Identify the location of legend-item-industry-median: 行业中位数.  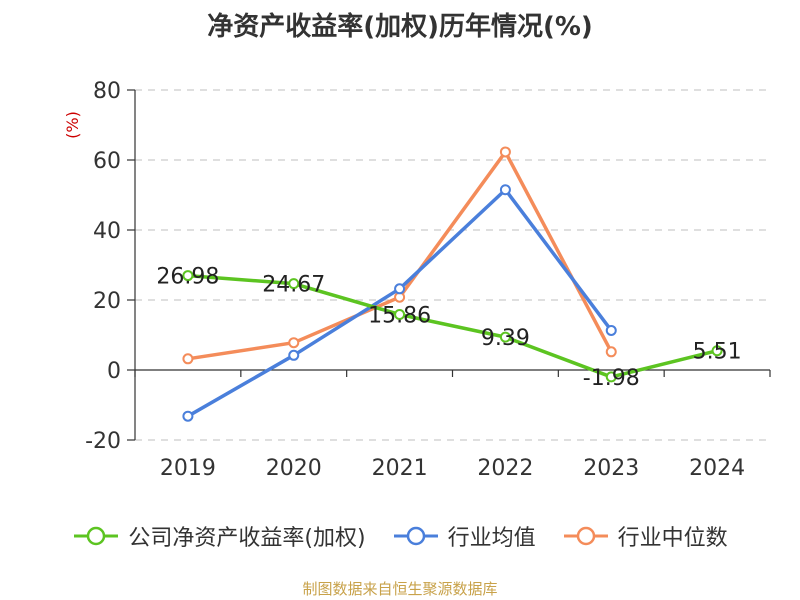
(645, 536).